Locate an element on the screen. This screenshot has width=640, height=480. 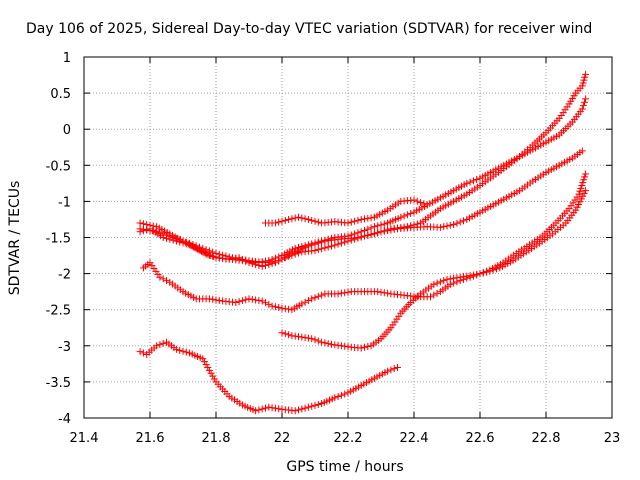
y-tick-label: -1 is located at coordinates (64, 202).